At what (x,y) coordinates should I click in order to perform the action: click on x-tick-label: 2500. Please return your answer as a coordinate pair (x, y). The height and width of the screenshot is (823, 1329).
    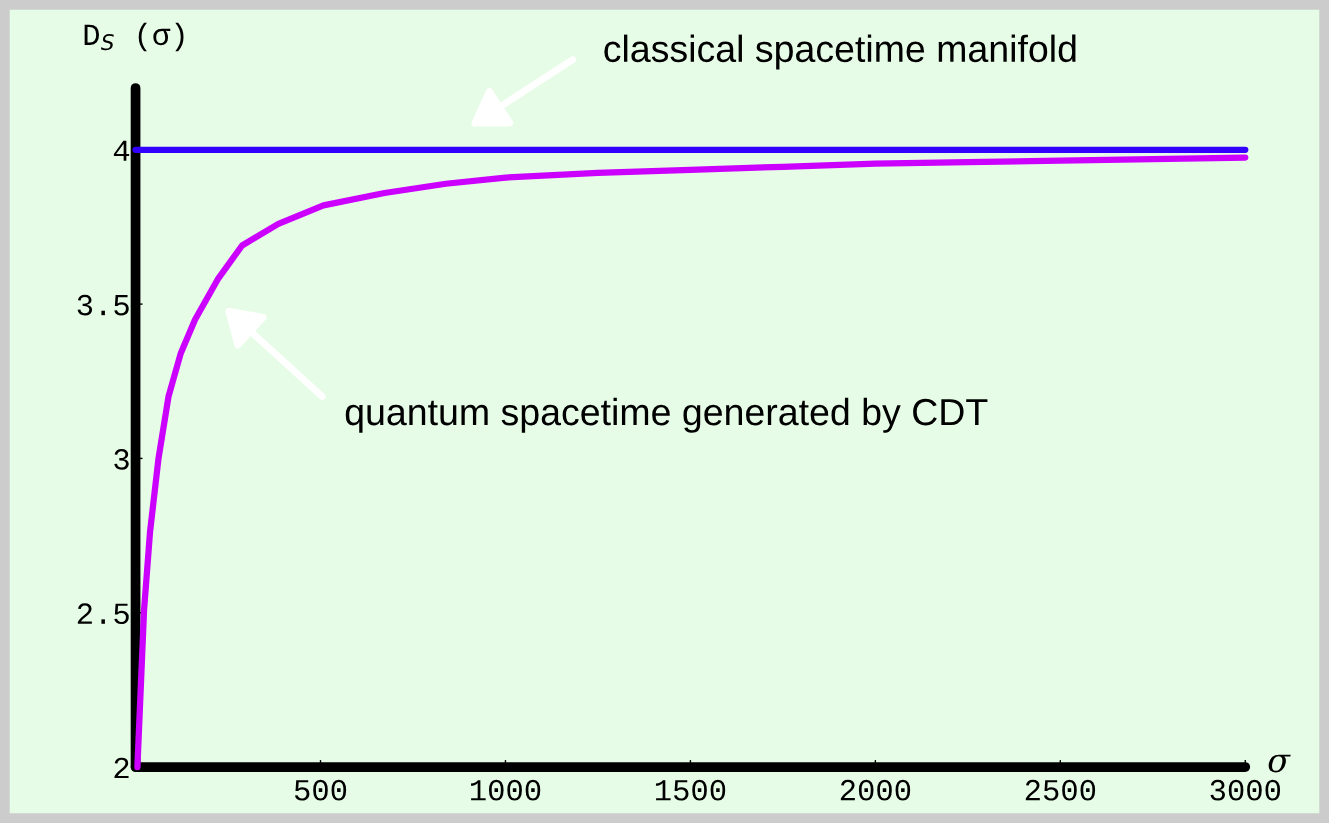
    Looking at the image, I should click on (1060, 790).